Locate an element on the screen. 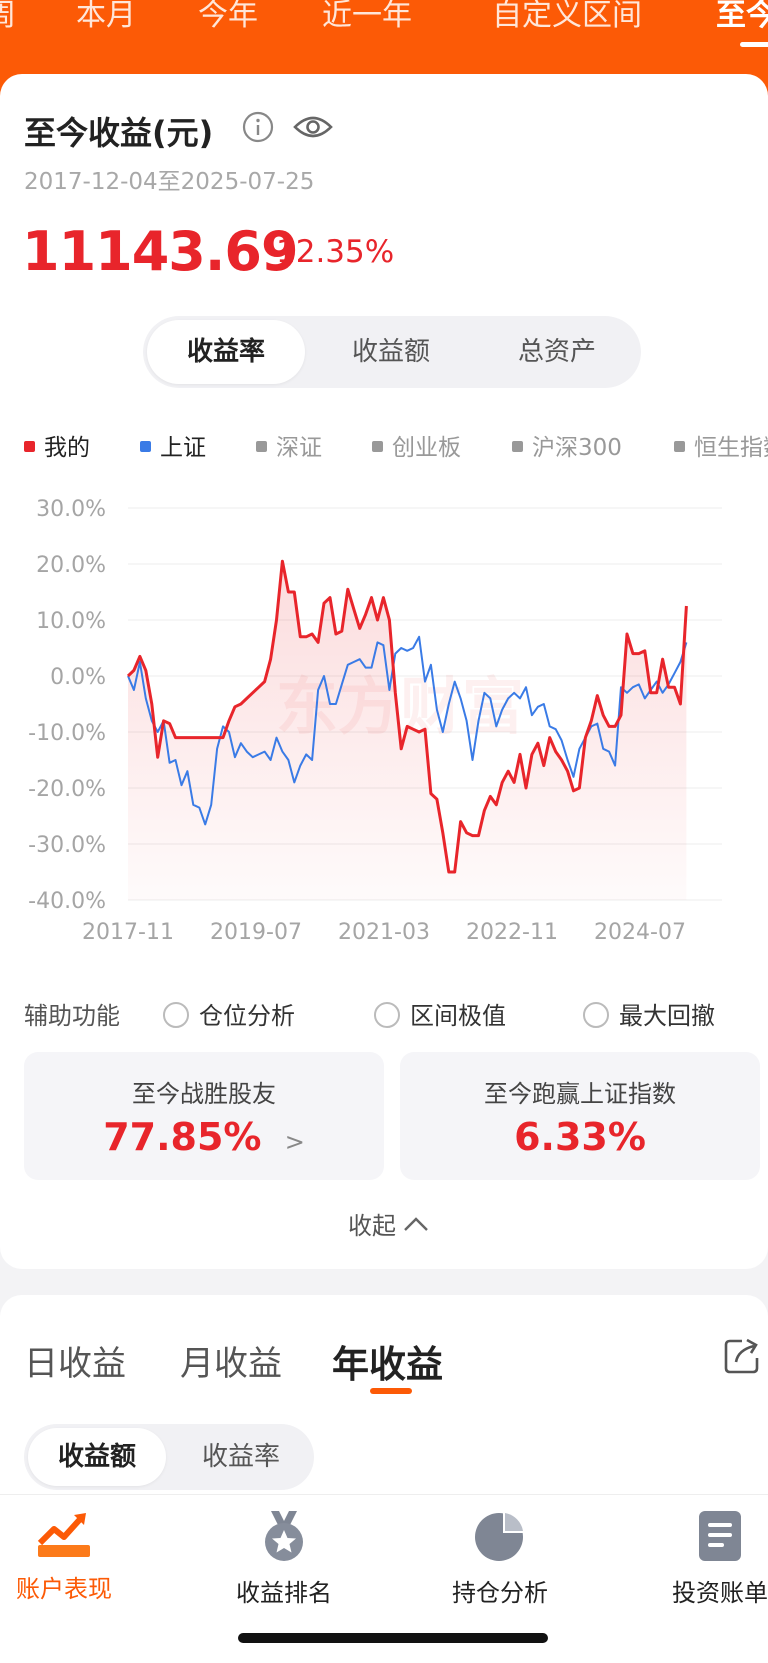  aux-option-range-extremes: 区间极值 is located at coordinates (440, 1013).